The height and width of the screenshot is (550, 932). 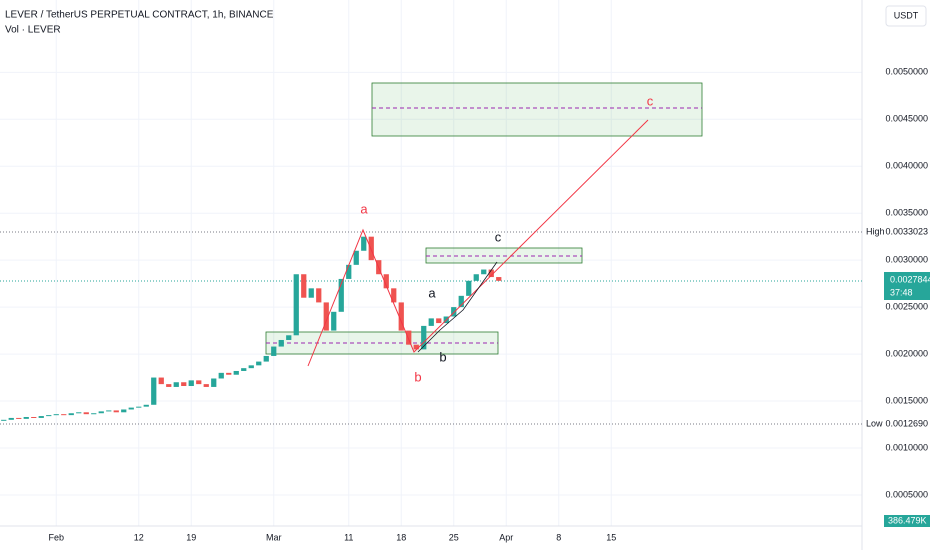 What do you see at coordinates (506, 537) in the screenshot?
I see `x-tick-label: Apr` at bounding box center [506, 537].